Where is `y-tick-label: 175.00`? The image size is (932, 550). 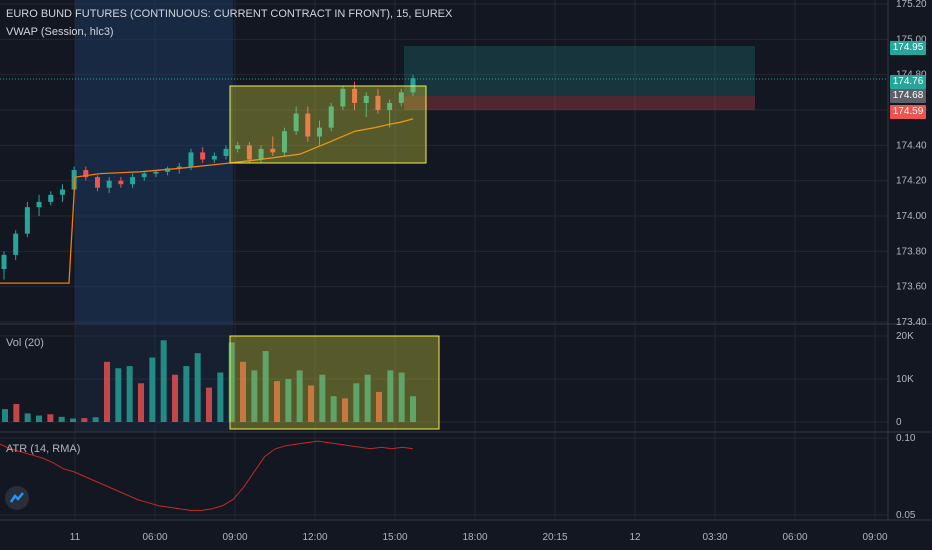
y-tick-label: 175.00 is located at coordinates (911, 39).